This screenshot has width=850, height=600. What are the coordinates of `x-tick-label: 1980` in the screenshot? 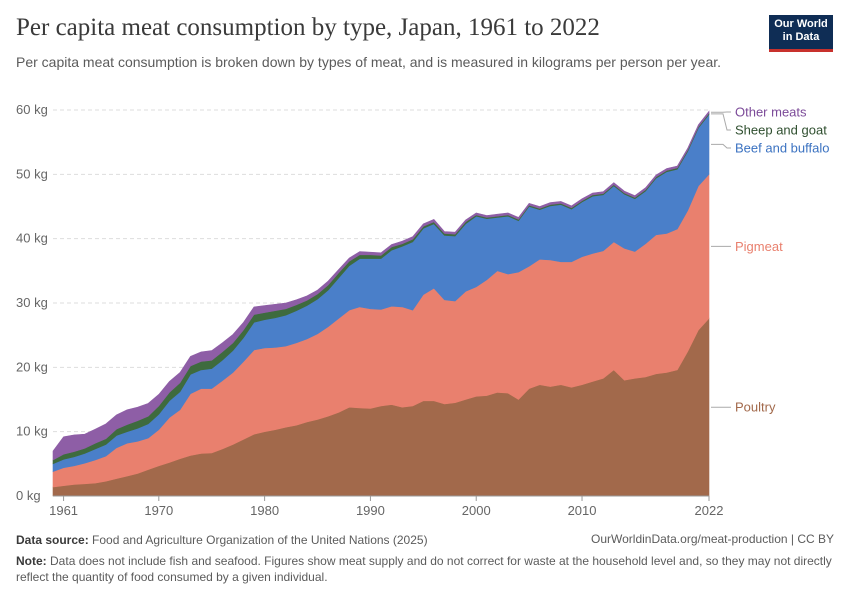 It's located at (264, 510).